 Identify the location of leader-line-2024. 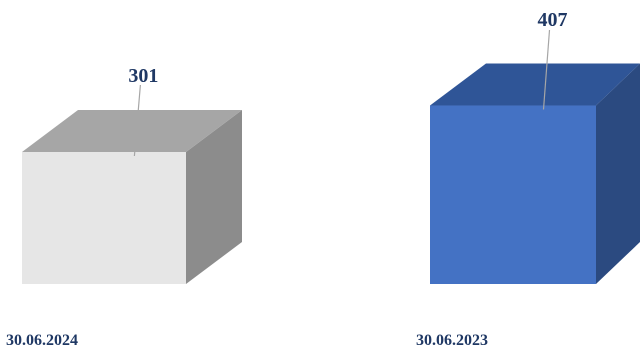
(137, 120).